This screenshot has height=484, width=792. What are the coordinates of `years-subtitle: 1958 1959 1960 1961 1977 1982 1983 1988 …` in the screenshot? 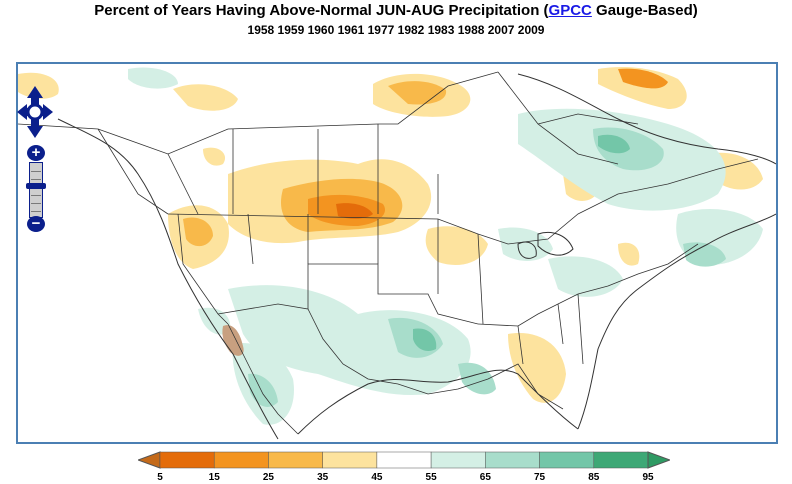 It's located at (396, 30).